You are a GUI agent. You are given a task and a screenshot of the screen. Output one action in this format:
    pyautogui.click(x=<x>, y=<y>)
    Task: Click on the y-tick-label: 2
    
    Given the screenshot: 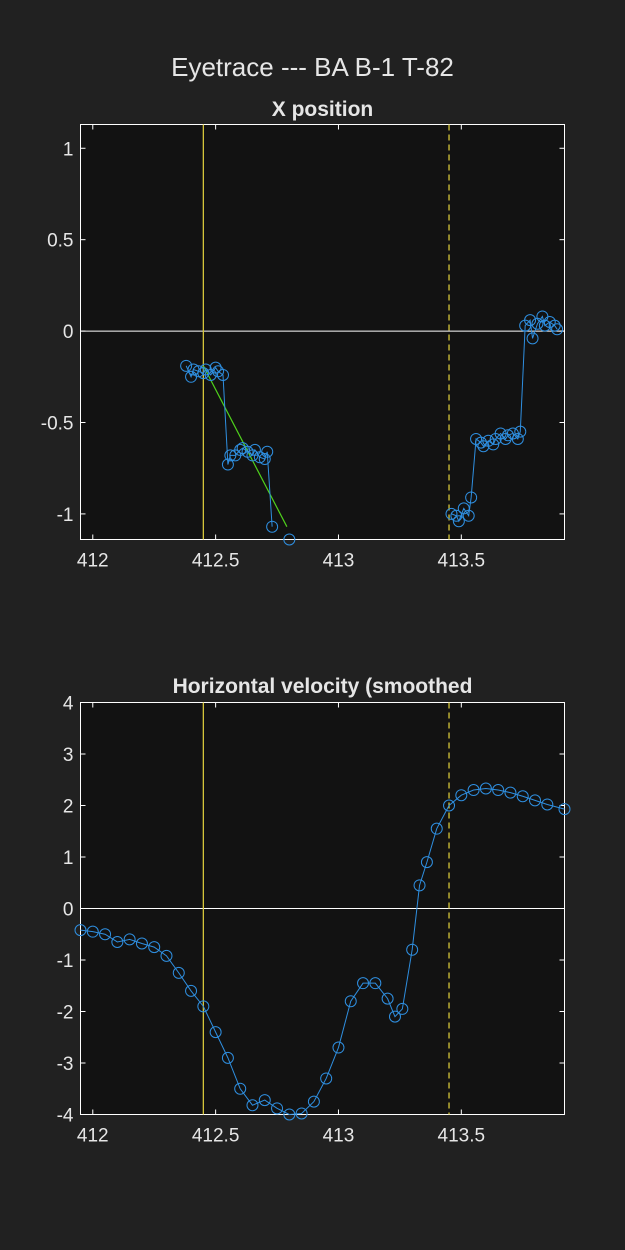 What is the action you would take?
    pyautogui.click(x=68, y=807)
    